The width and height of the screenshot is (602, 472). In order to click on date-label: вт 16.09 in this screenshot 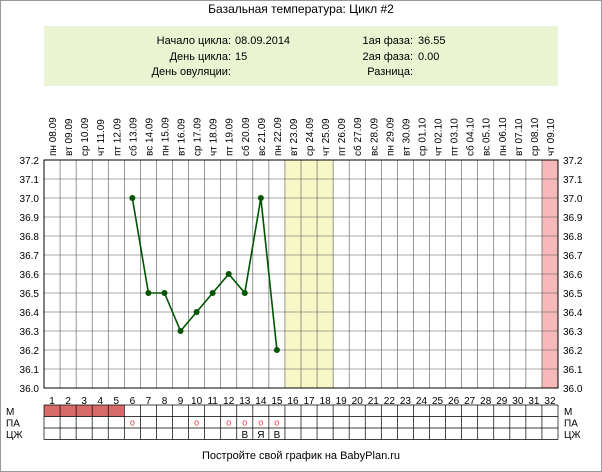, I will do `click(182, 137)`.